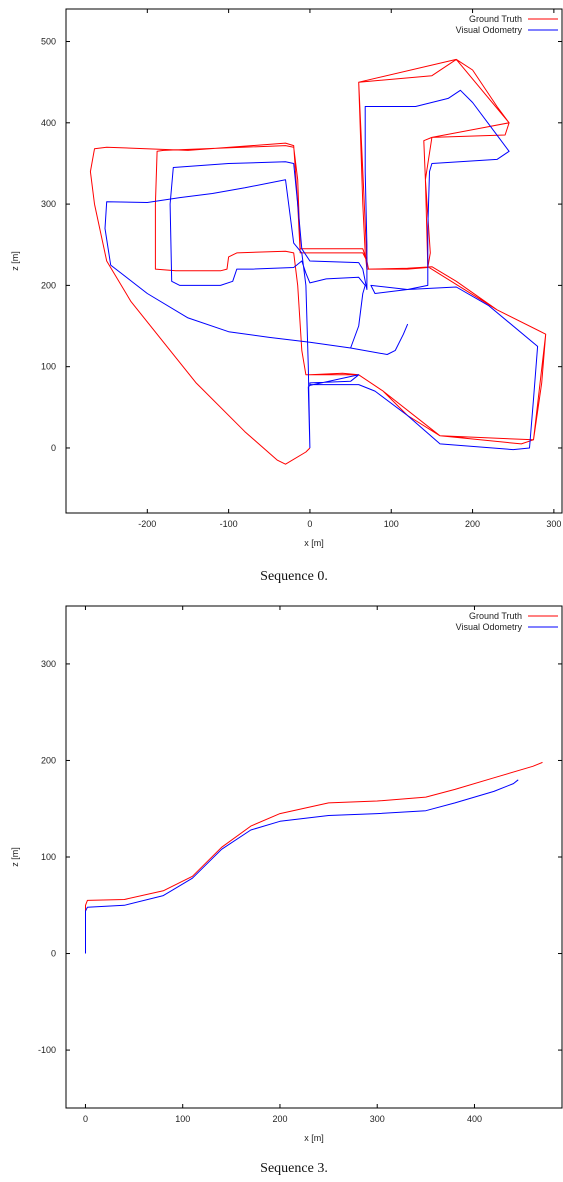 The width and height of the screenshot is (563, 1182). Describe the element at coordinates (474, 1119) in the screenshot. I see `x-tick-label: 400` at that location.